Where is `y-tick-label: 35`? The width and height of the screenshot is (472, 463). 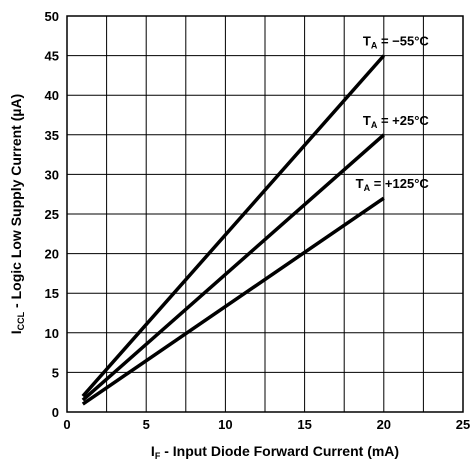 y-tick-label: 35 is located at coordinates (52, 135).